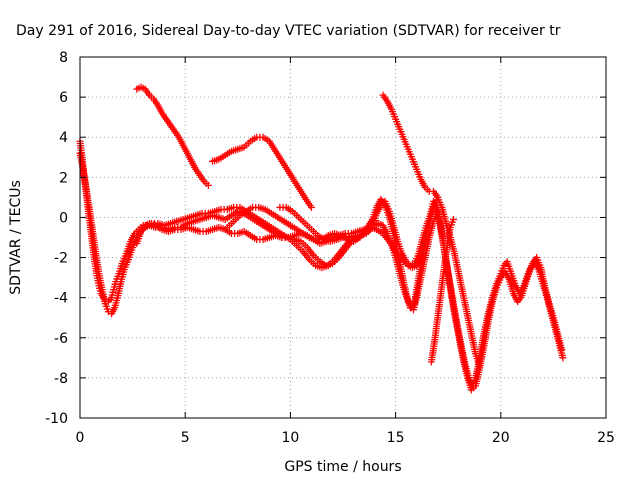 The height and width of the screenshot is (480, 640). What do you see at coordinates (606, 438) in the screenshot?
I see `x-tick-label: 25` at bounding box center [606, 438].